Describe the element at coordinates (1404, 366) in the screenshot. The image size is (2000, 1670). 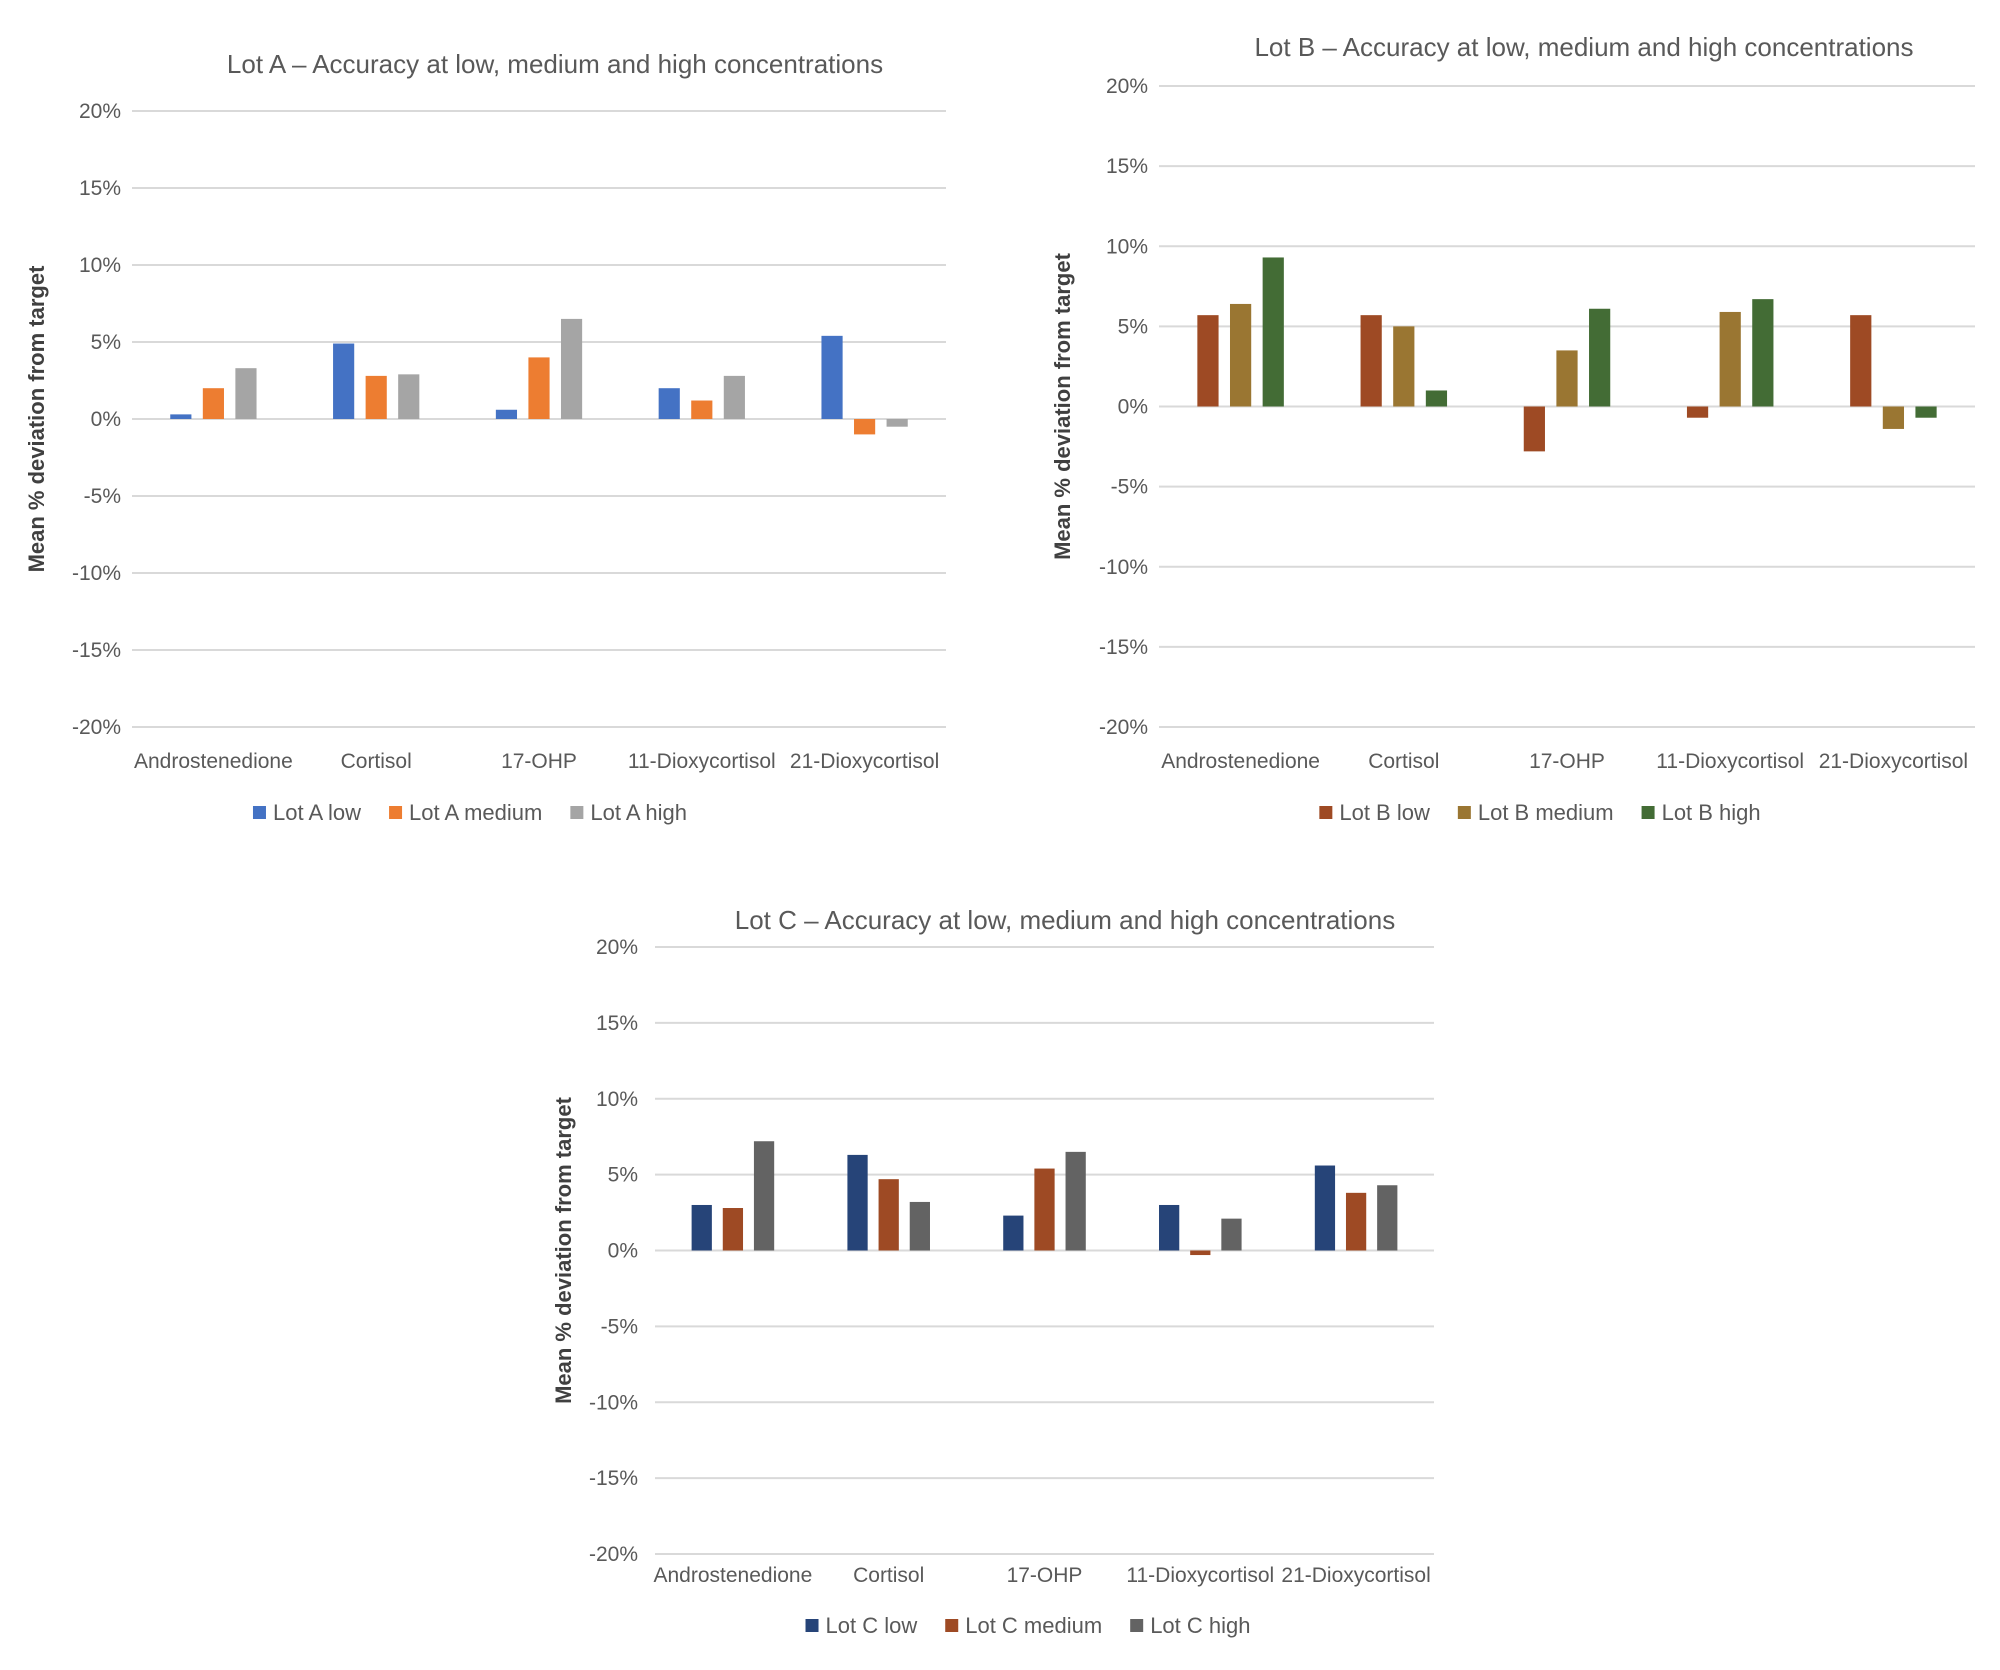
I see `bar-lot-b-medium-cortisol` at that location.